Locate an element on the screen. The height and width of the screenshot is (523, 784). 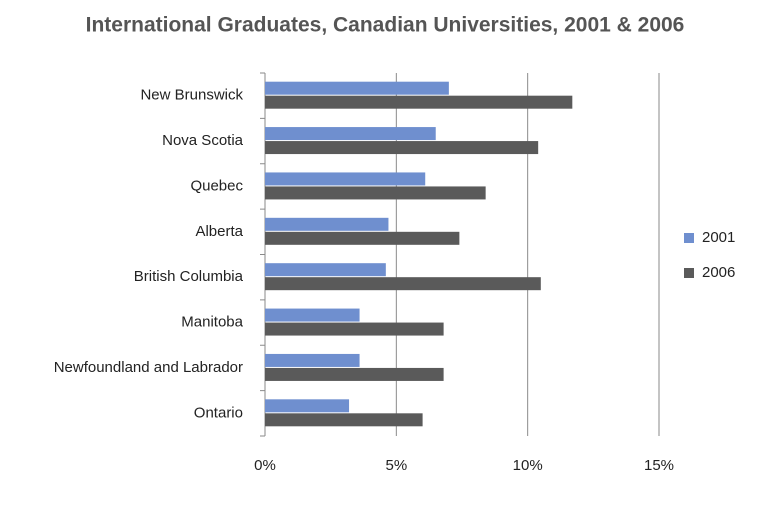
legend-label: 2001 is located at coordinates (718, 237).